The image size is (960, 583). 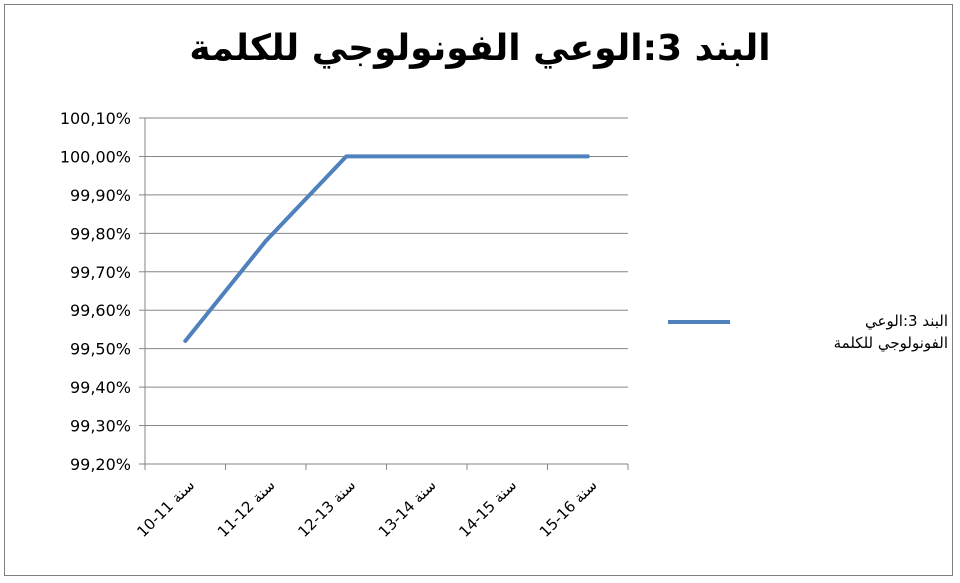 I want to click on y-tick-label: 99,90%, so click(x=100, y=195).